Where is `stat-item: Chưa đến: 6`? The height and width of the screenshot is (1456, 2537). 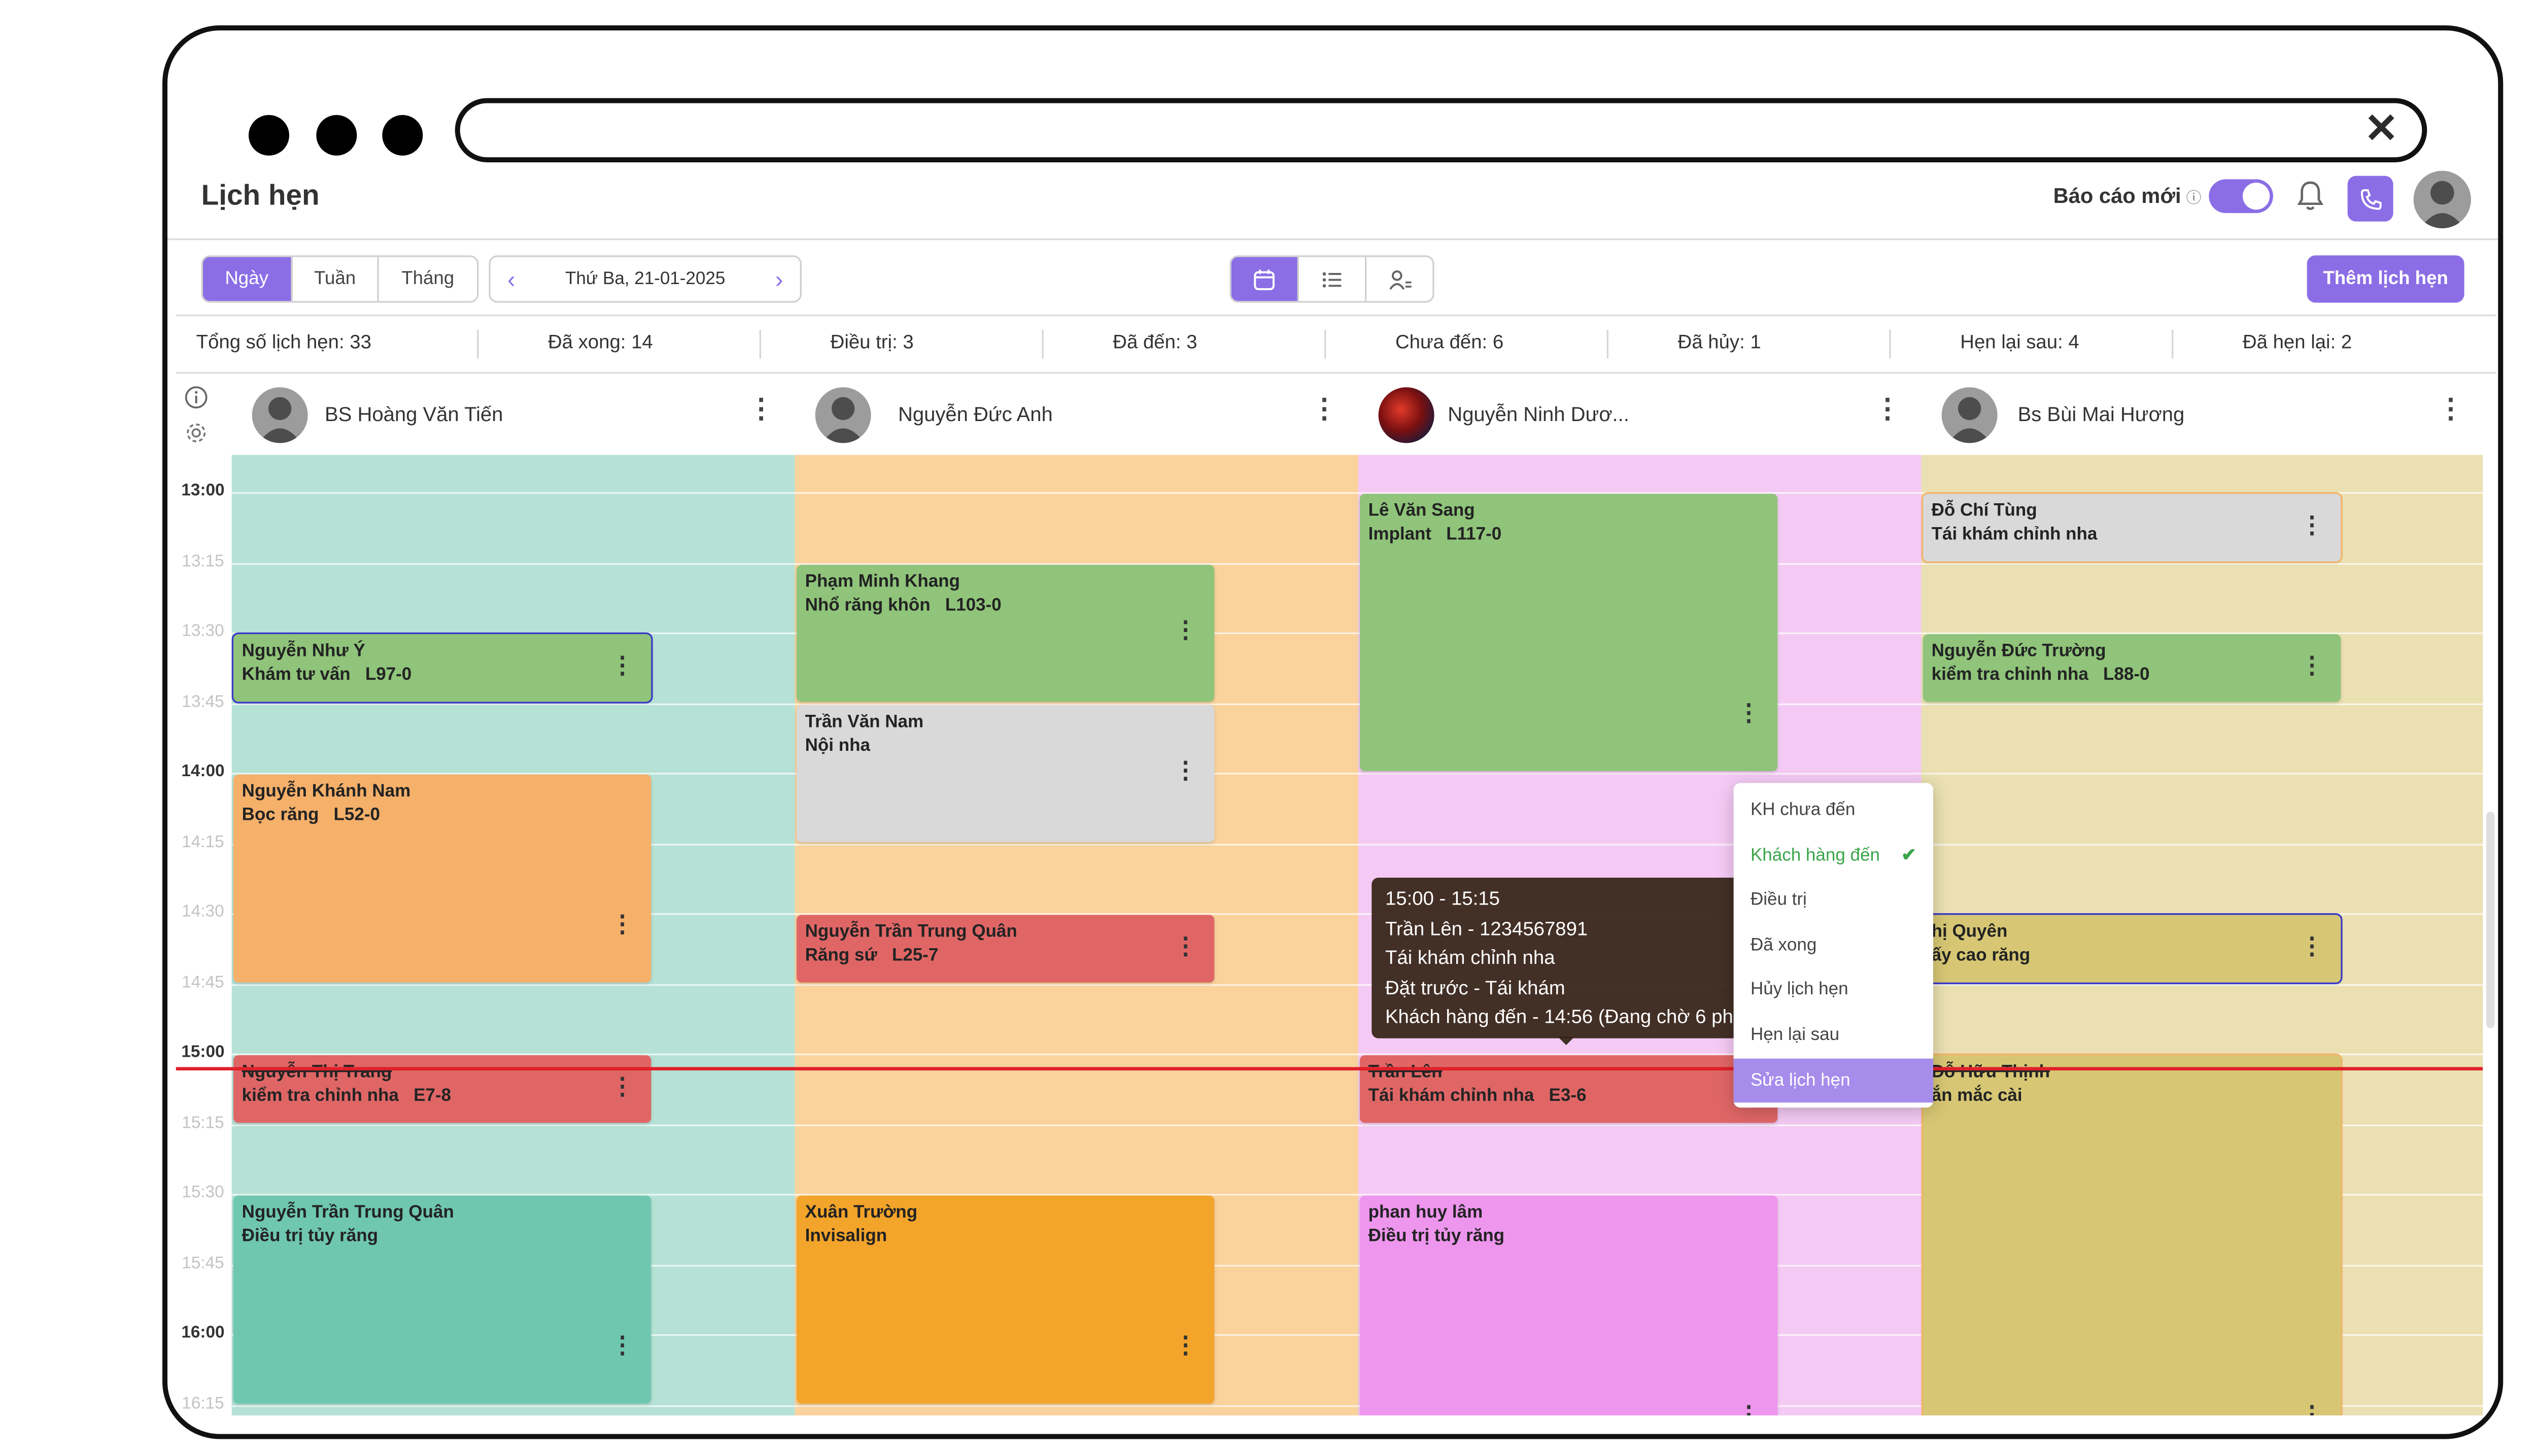 stat-item: Chưa đến: 6 is located at coordinates (1449, 343).